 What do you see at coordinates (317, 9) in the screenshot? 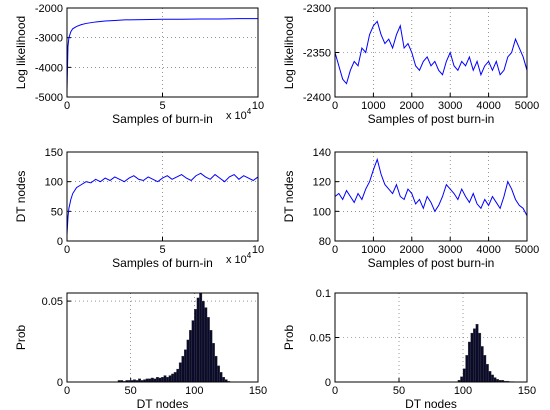
I see `y-tick-label: -2300` at bounding box center [317, 9].